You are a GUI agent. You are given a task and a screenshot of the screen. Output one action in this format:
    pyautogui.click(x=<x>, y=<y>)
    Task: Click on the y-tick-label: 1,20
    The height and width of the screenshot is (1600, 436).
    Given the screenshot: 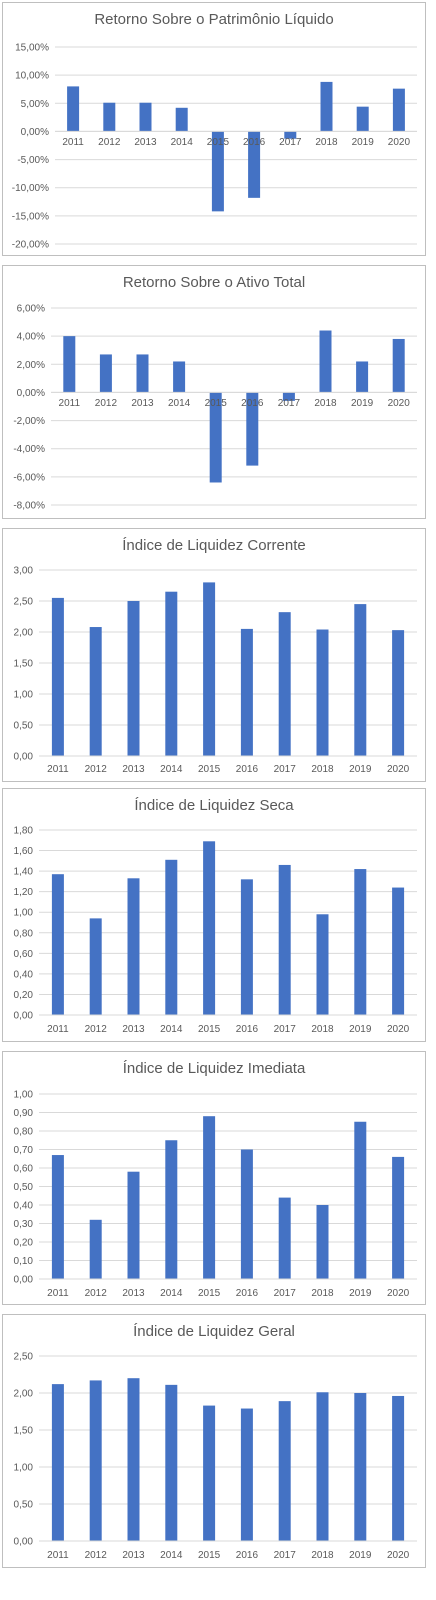 What is the action you would take?
    pyautogui.click(x=24, y=892)
    